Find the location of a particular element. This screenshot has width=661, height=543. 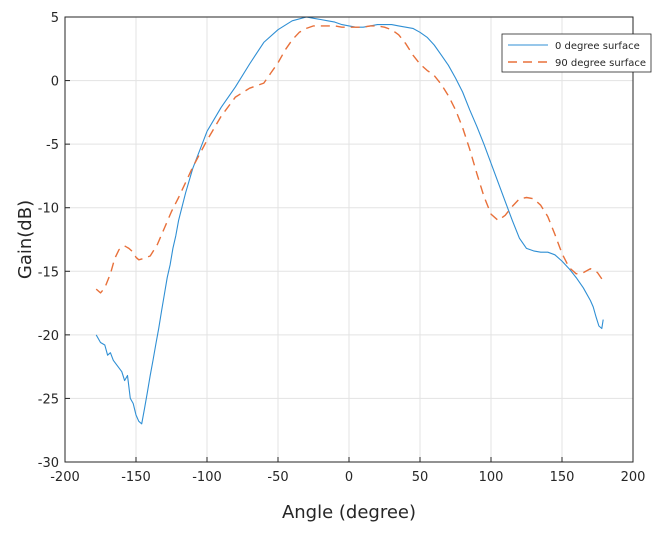

x-tick-label: -100 is located at coordinates (207, 477).